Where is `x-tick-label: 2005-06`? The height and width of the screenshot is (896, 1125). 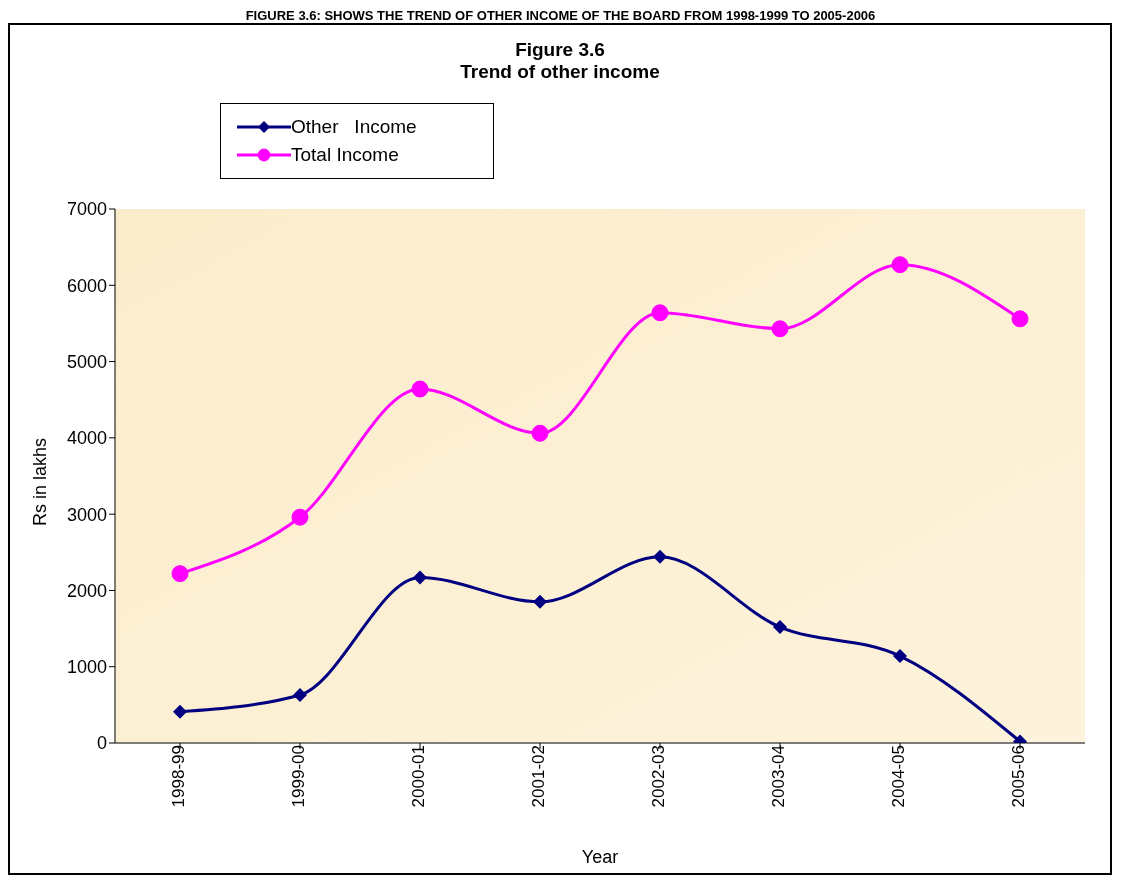 x-tick-label: 2005-06 is located at coordinates (1019, 776).